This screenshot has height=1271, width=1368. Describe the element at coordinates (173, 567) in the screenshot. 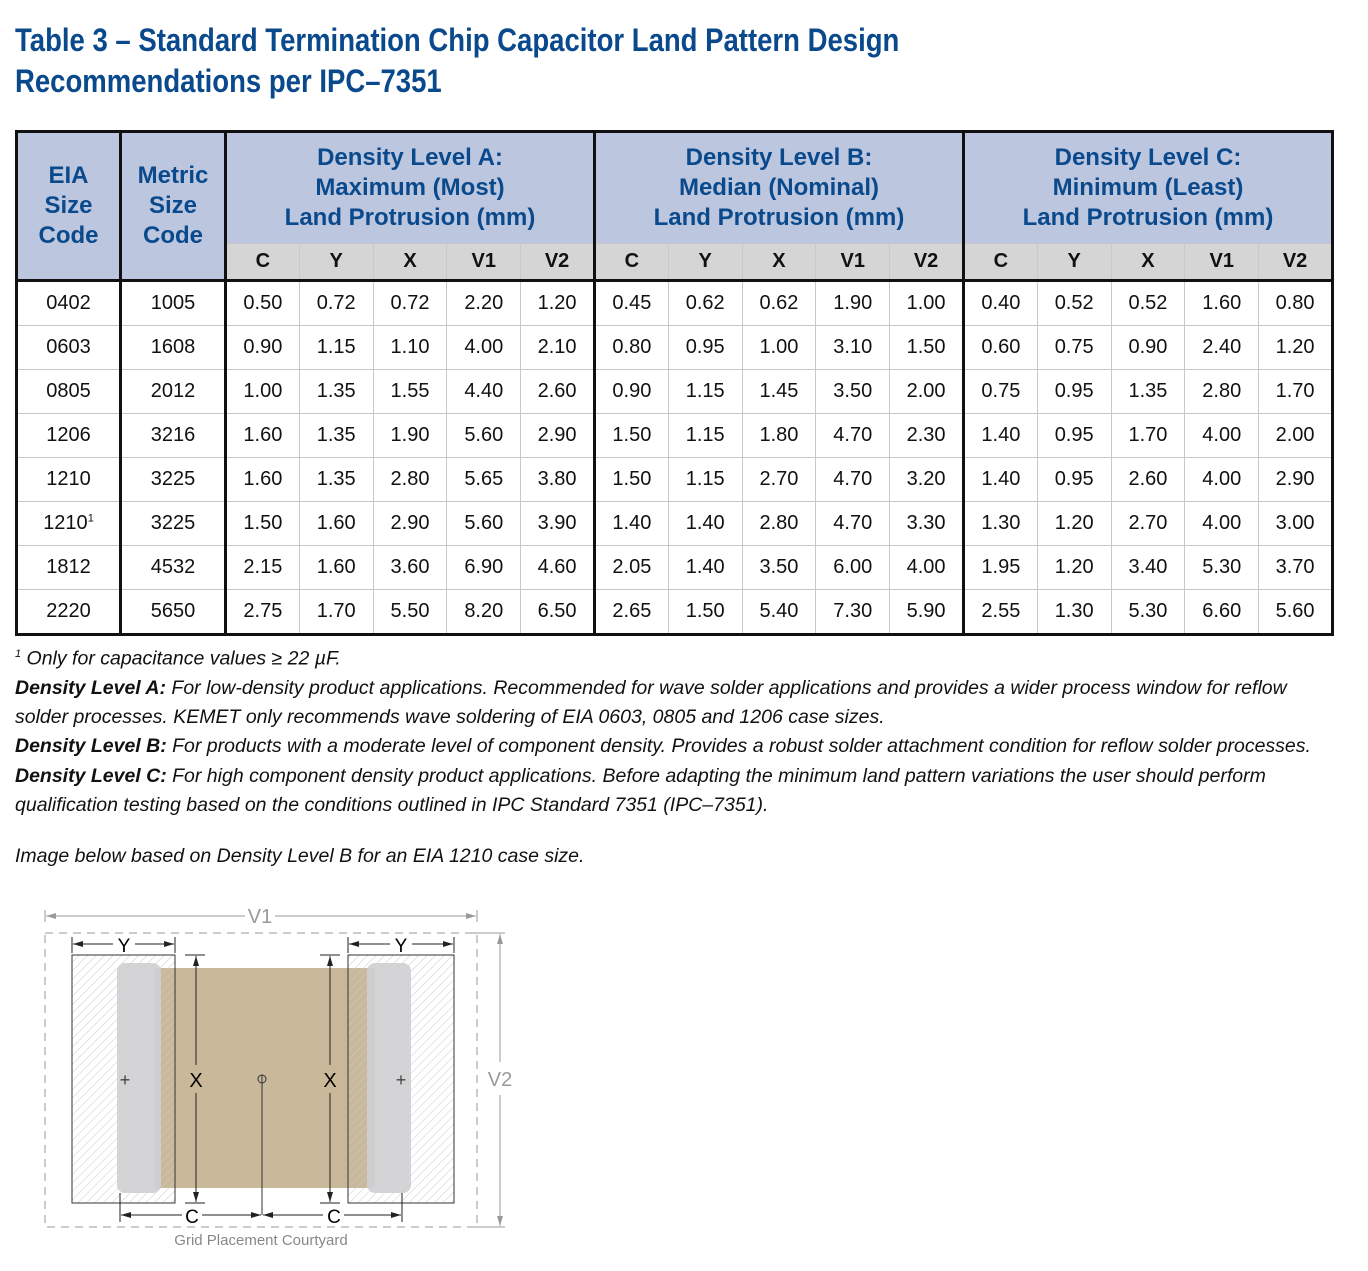

I see `metric-cell: 4532` at that location.